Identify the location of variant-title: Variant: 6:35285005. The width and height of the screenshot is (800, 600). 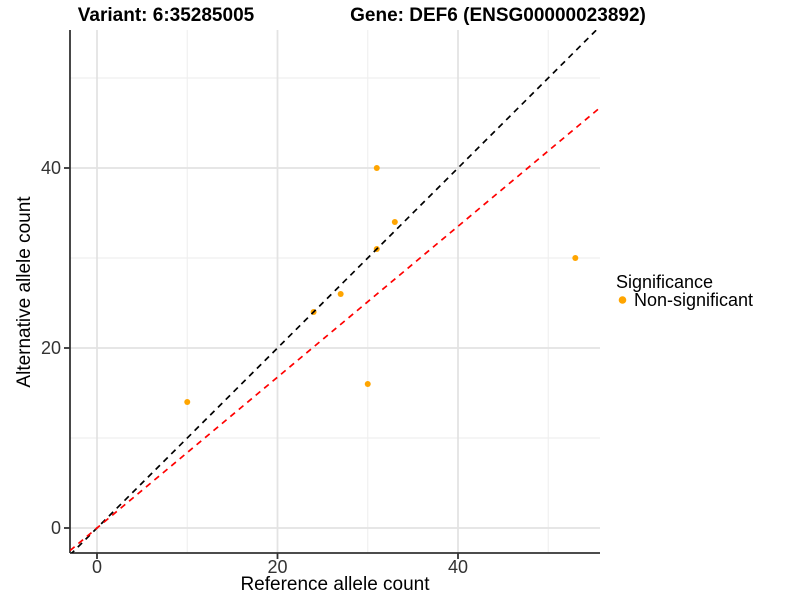
(166, 15).